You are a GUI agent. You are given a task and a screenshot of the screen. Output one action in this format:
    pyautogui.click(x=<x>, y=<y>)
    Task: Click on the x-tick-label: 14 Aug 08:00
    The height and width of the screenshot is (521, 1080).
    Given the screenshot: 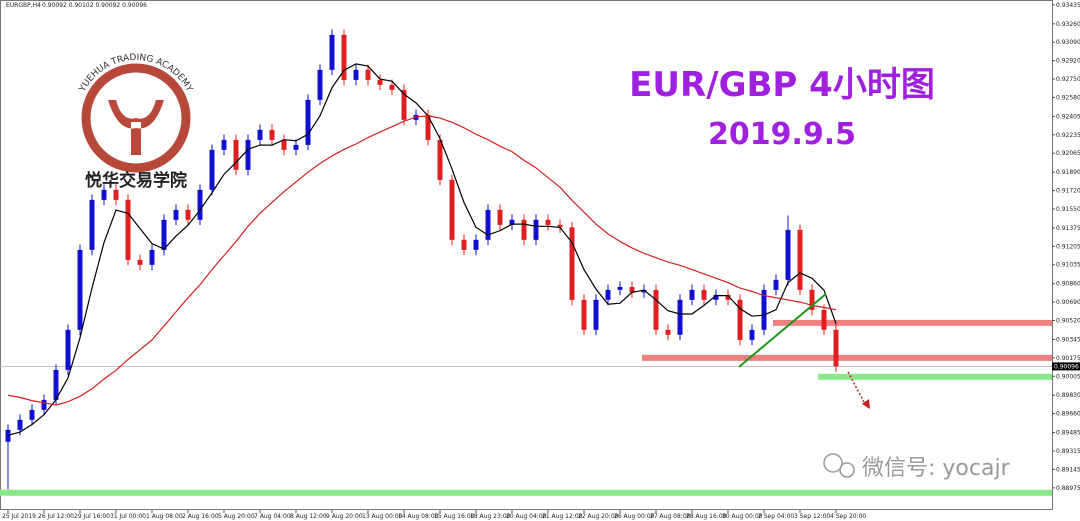 What is the action you would take?
    pyautogui.click(x=418, y=516)
    